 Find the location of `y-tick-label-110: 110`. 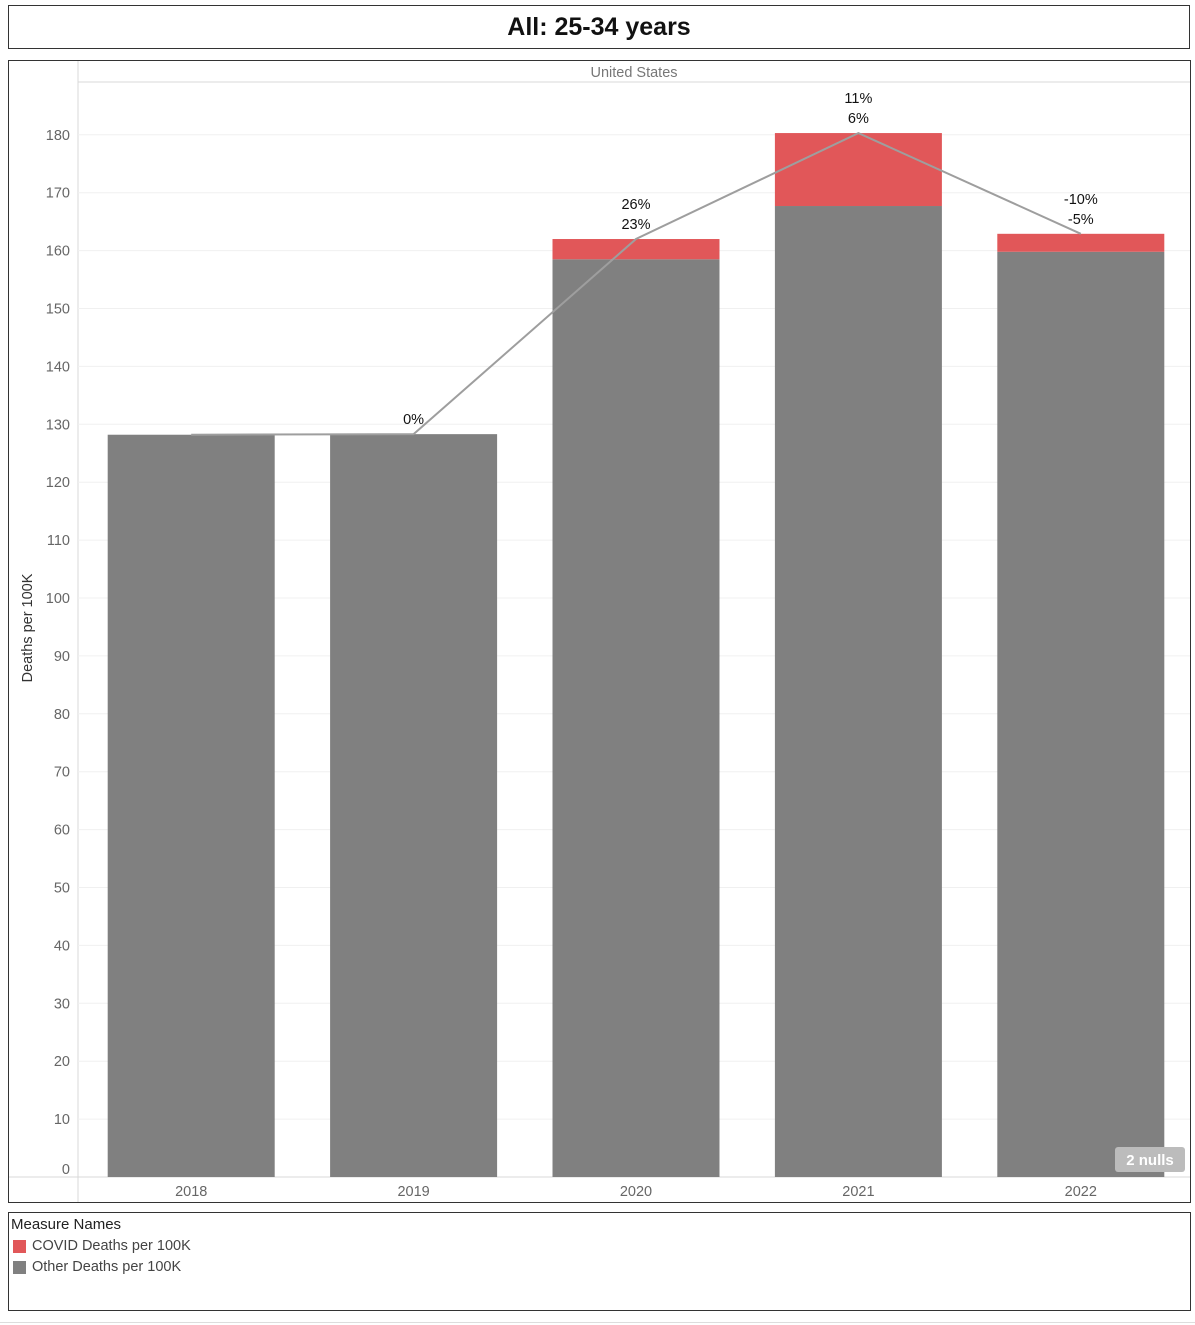

y-tick-label-110: 110 is located at coordinates (58, 541).